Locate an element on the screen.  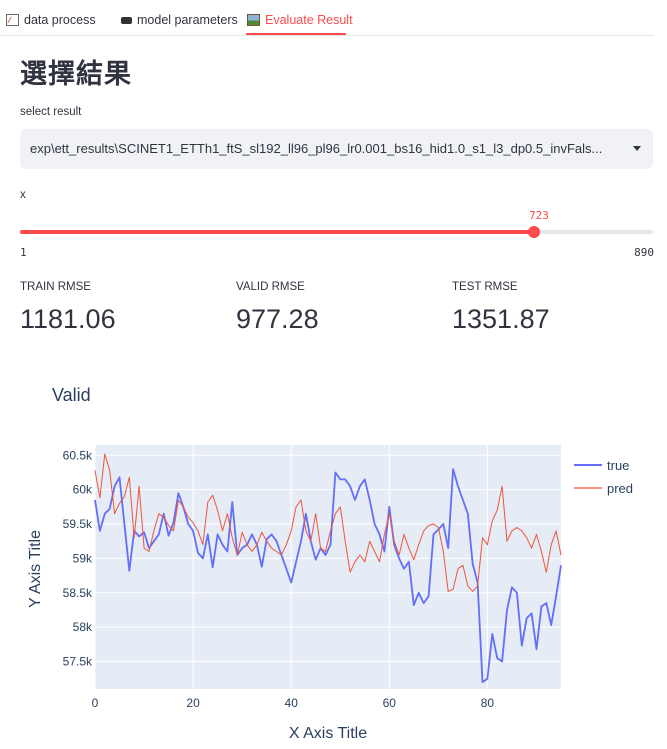
legend-label-true: true is located at coordinates (618, 465).